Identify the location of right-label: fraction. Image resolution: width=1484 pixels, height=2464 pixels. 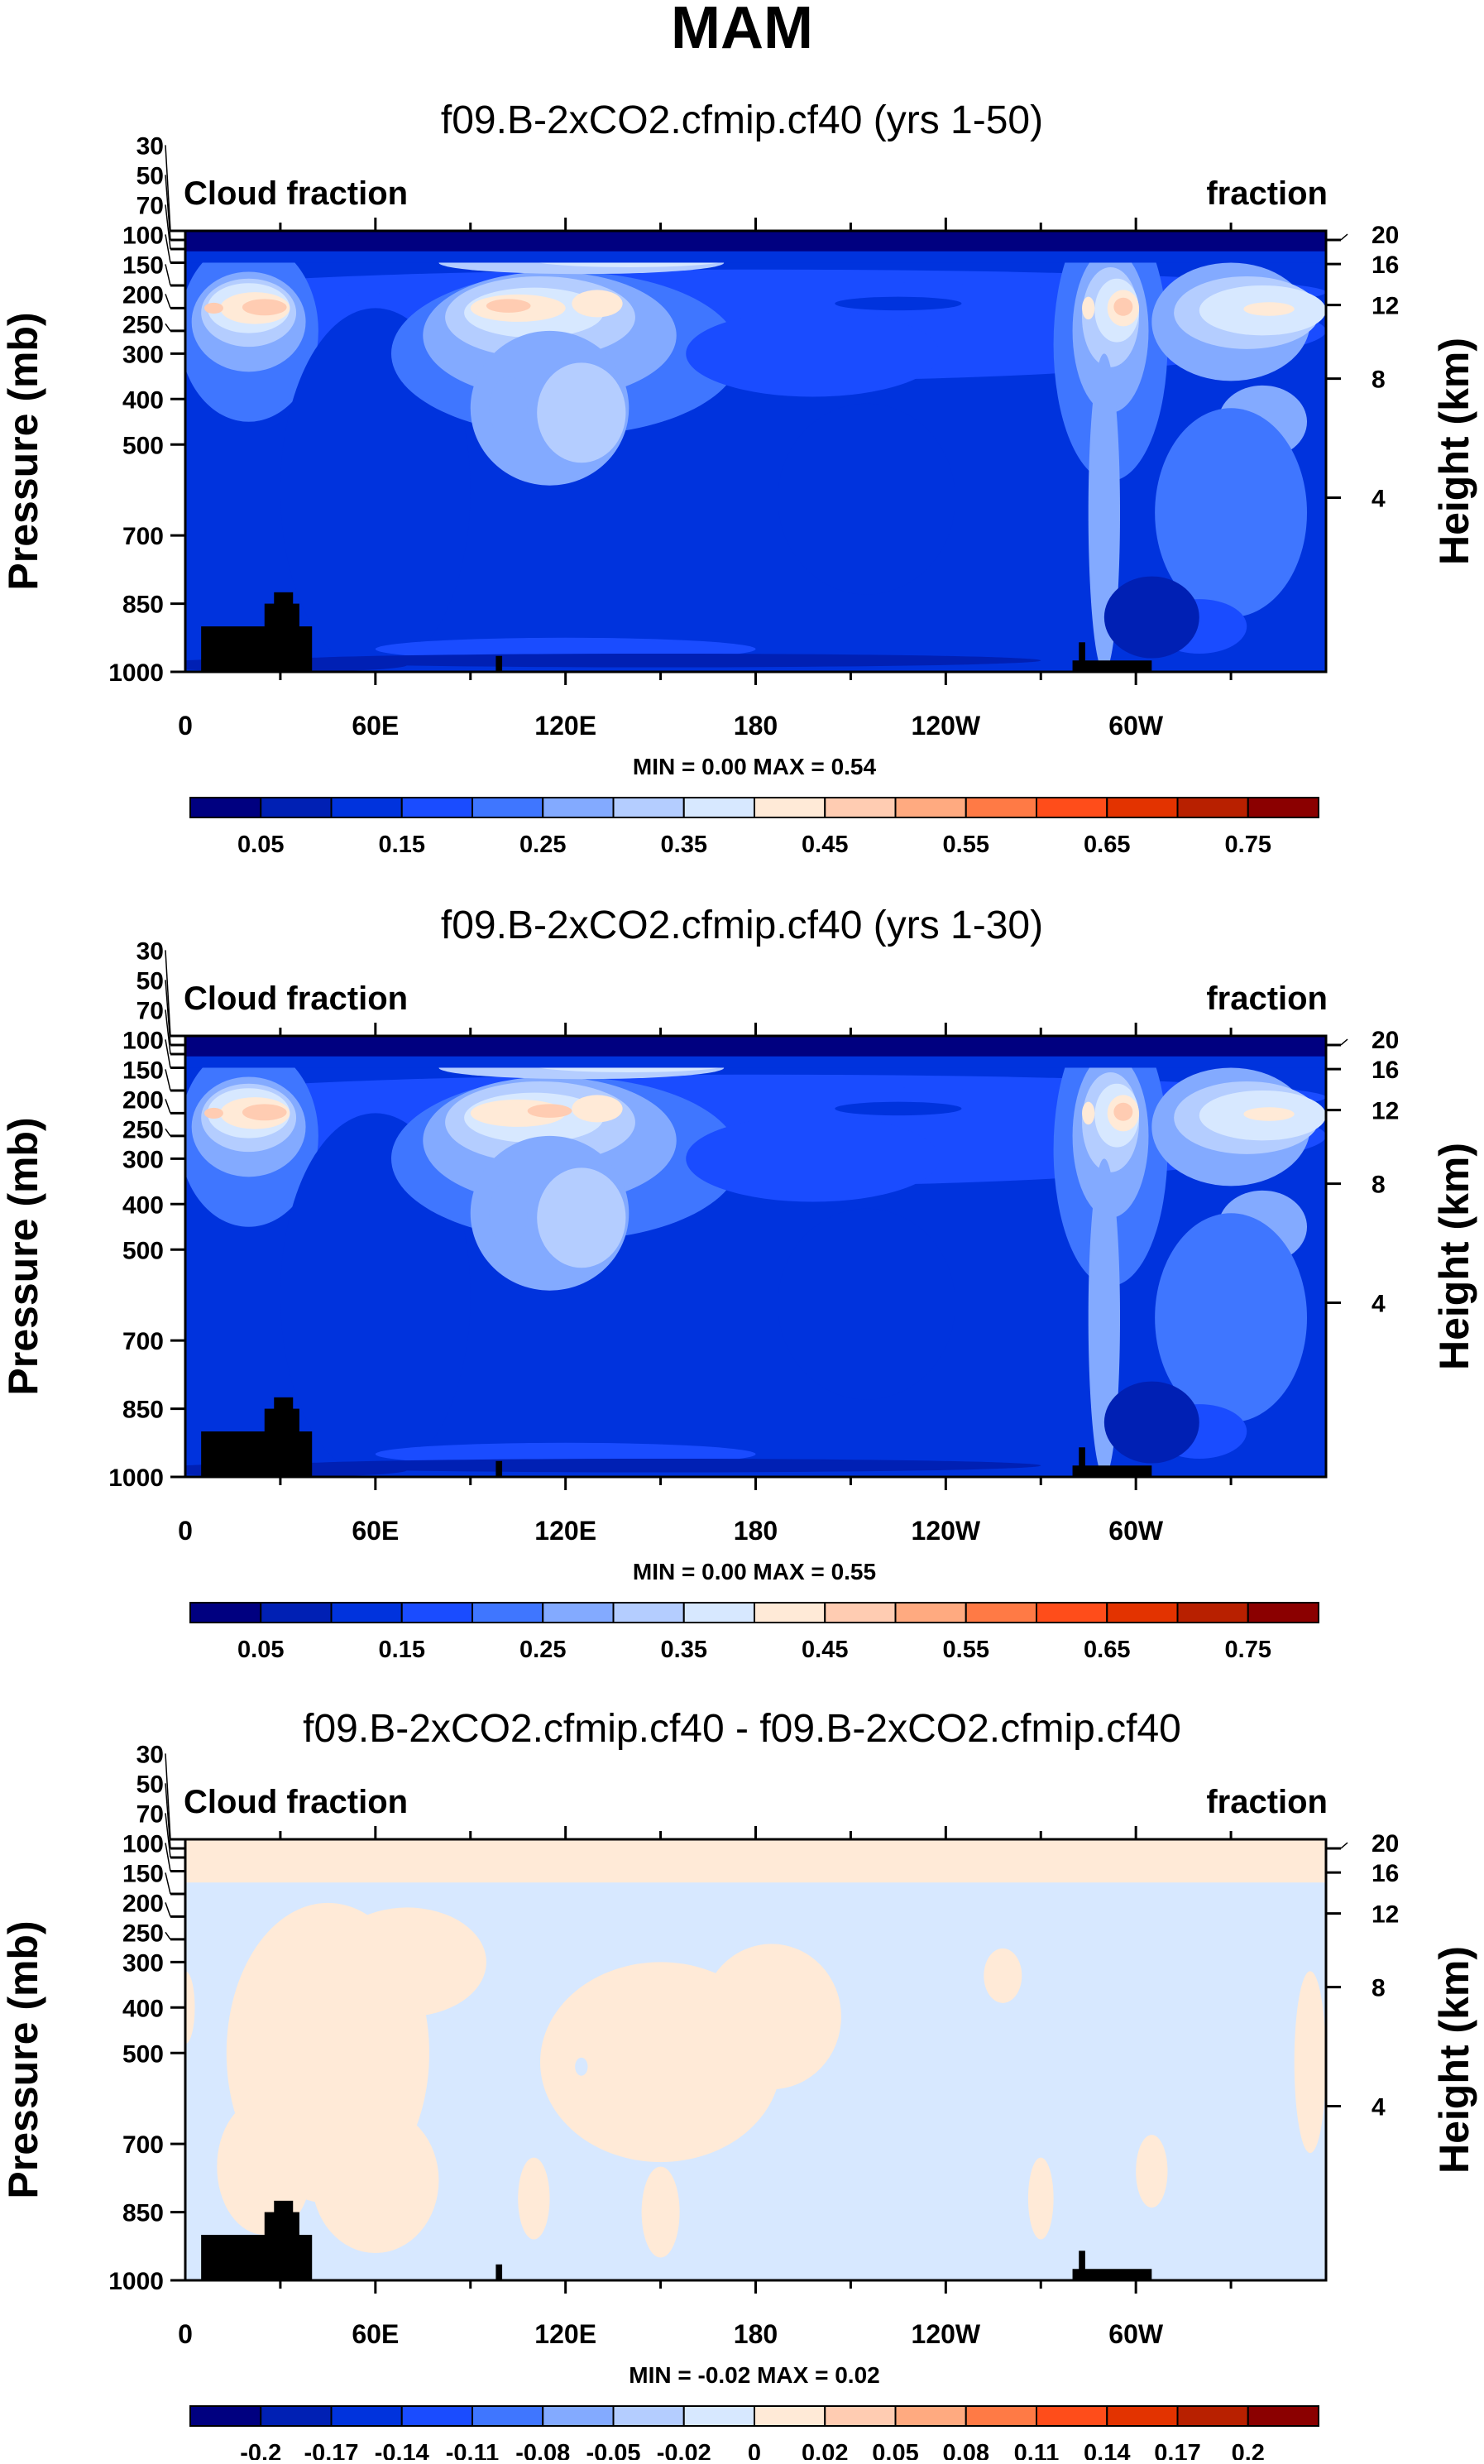
(1267, 193).